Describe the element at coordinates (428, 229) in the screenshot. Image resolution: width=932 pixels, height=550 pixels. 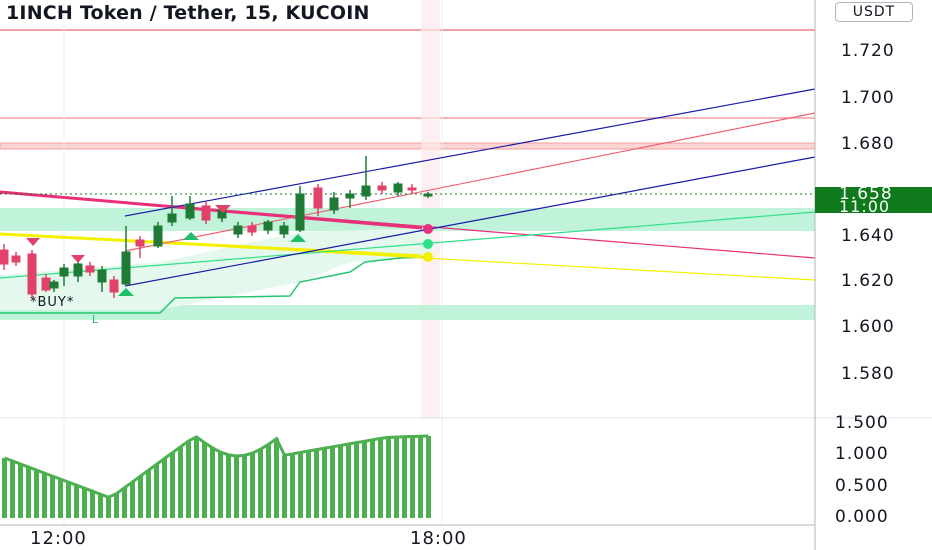
I see `pink-dot-marker` at that location.